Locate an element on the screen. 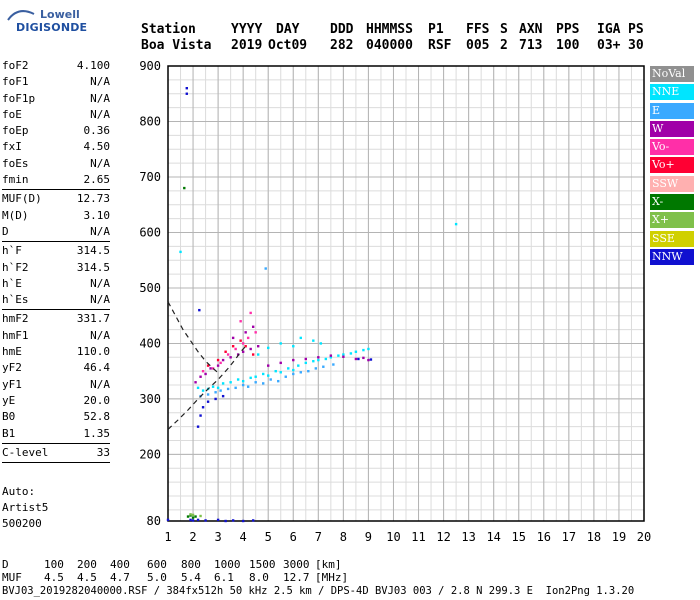 The width and height of the screenshot is (700, 600). distance-value: 1500 is located at coordinates (262, 564).